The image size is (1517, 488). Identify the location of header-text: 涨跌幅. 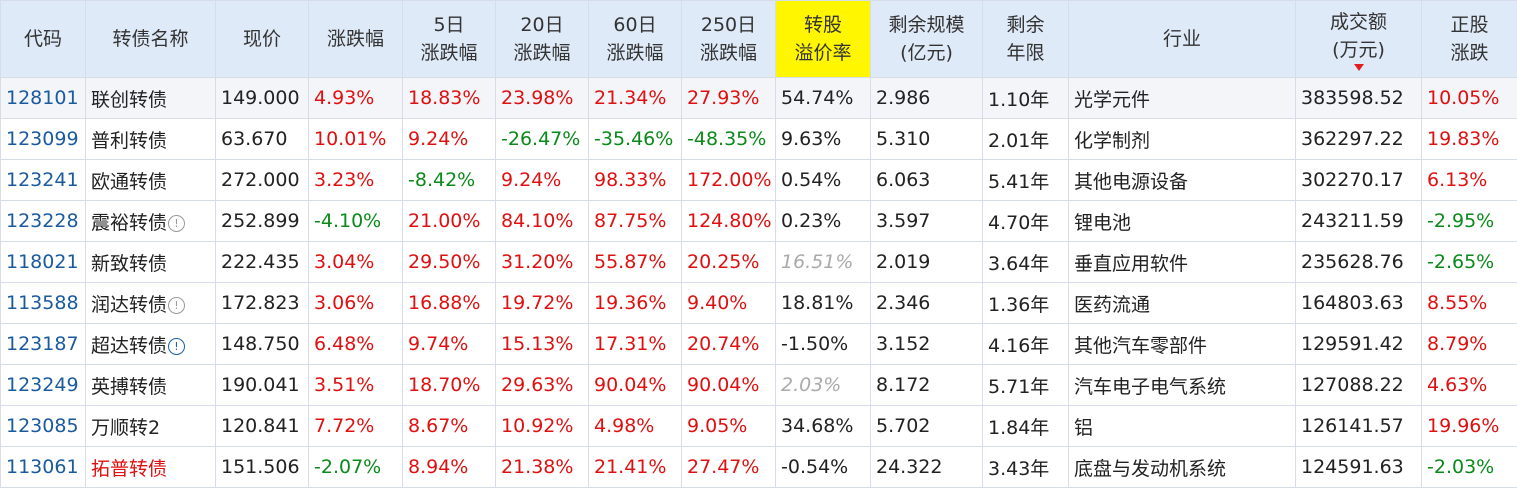
(728, 53).